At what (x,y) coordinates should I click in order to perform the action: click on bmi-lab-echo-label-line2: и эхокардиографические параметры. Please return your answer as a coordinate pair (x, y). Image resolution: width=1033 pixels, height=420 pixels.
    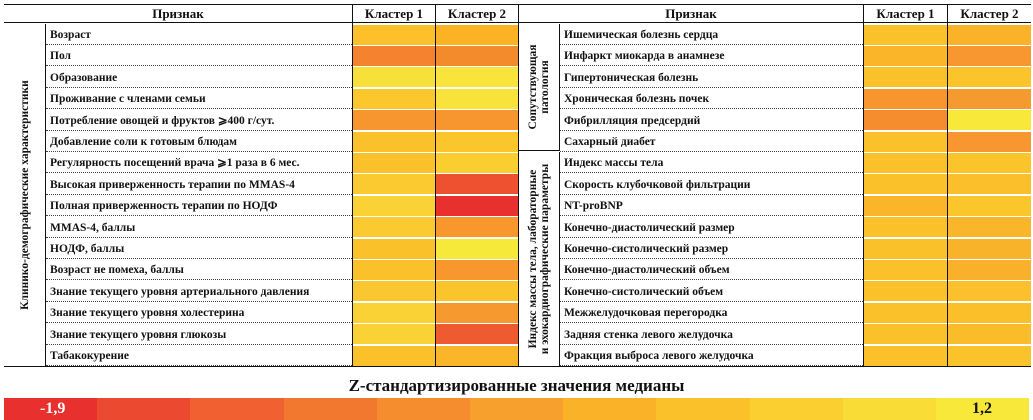
    Looking at the image, I should click on (544, 259).